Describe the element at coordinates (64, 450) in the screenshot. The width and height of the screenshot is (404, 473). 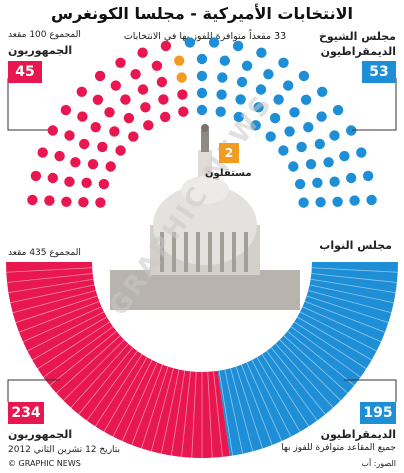
I see `footer-date: بتاريخ 12 تشرين الثاني 2012` at that location.